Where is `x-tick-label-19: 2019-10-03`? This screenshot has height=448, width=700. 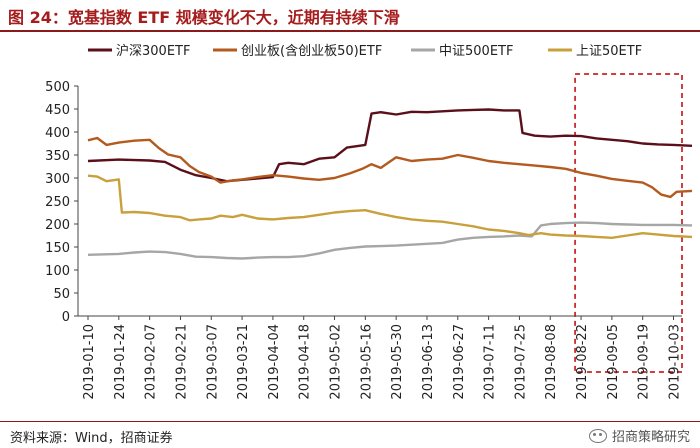 x-tick-label-19: 2019-10-03 is located at coordinates (675, 362).